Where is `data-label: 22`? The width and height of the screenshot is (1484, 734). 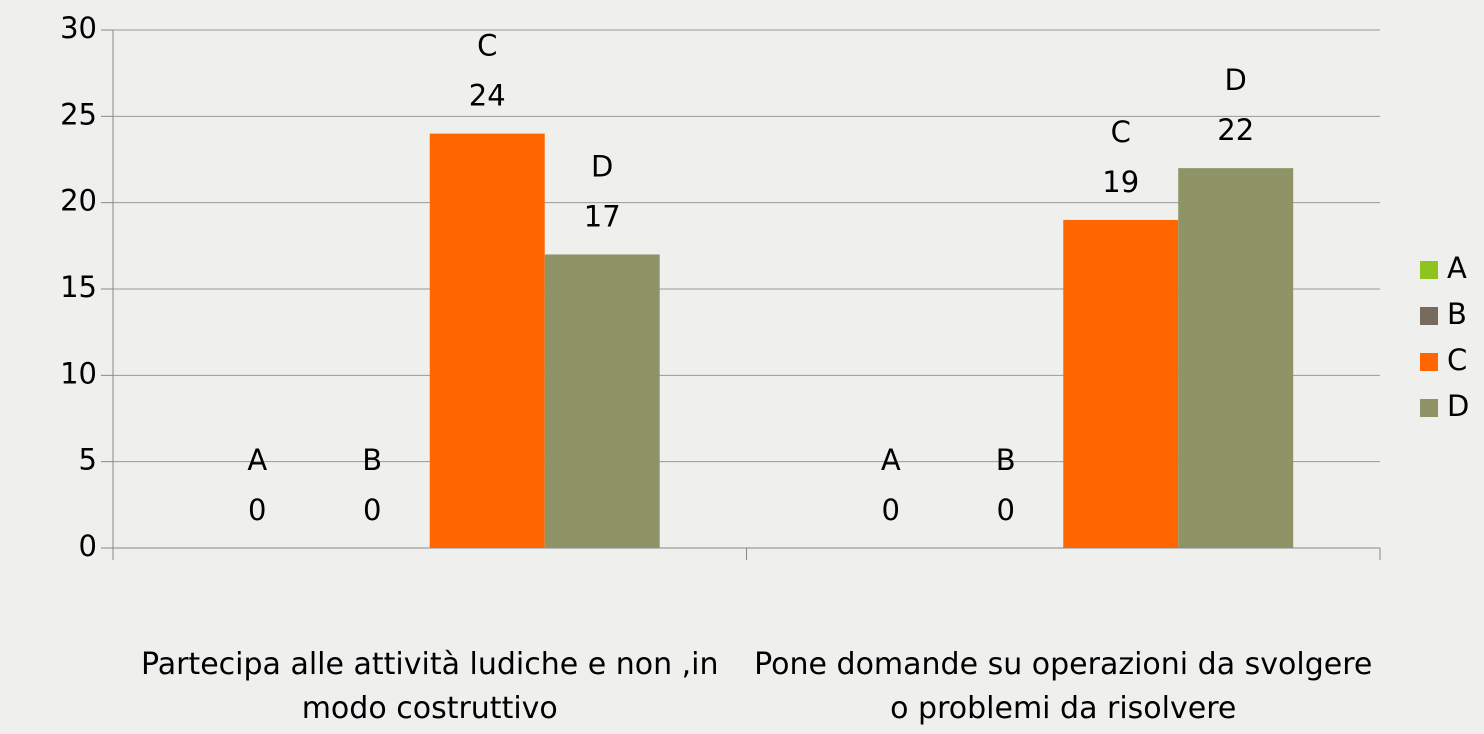 data-label: 22 is located at coordinates (1235, 130).